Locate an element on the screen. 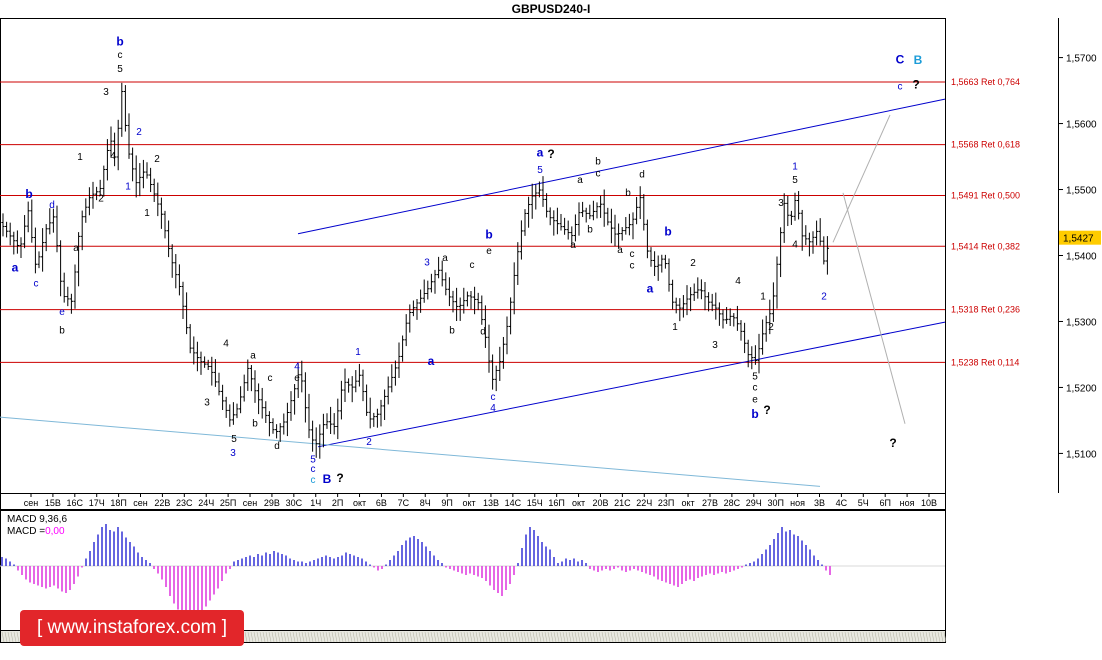 The image size is (1102, 660). price-tick-label: 1,5300 is located at coordinates (1081, 322).